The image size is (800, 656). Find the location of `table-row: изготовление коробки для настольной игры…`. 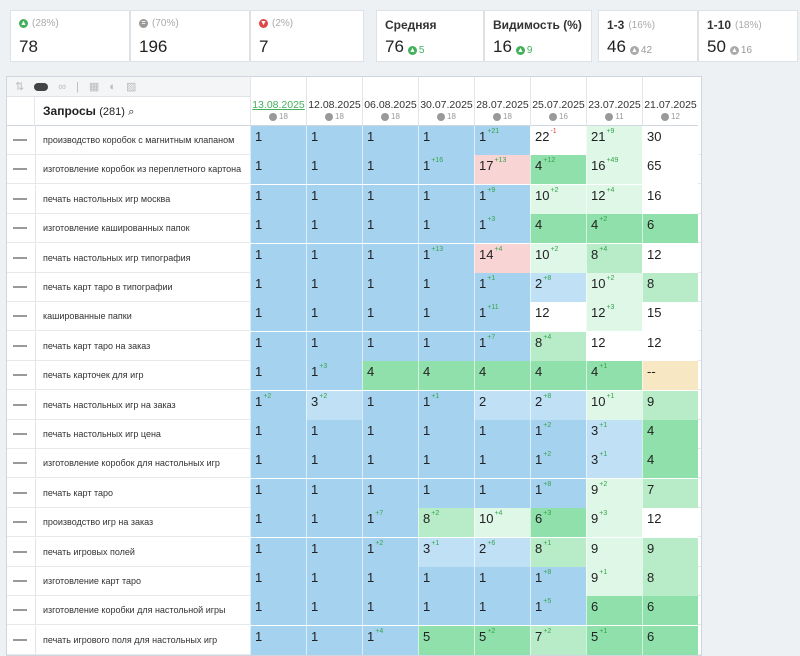

table-row: изготовление коробки для настольной игры… is located at coordinates (354, 611).